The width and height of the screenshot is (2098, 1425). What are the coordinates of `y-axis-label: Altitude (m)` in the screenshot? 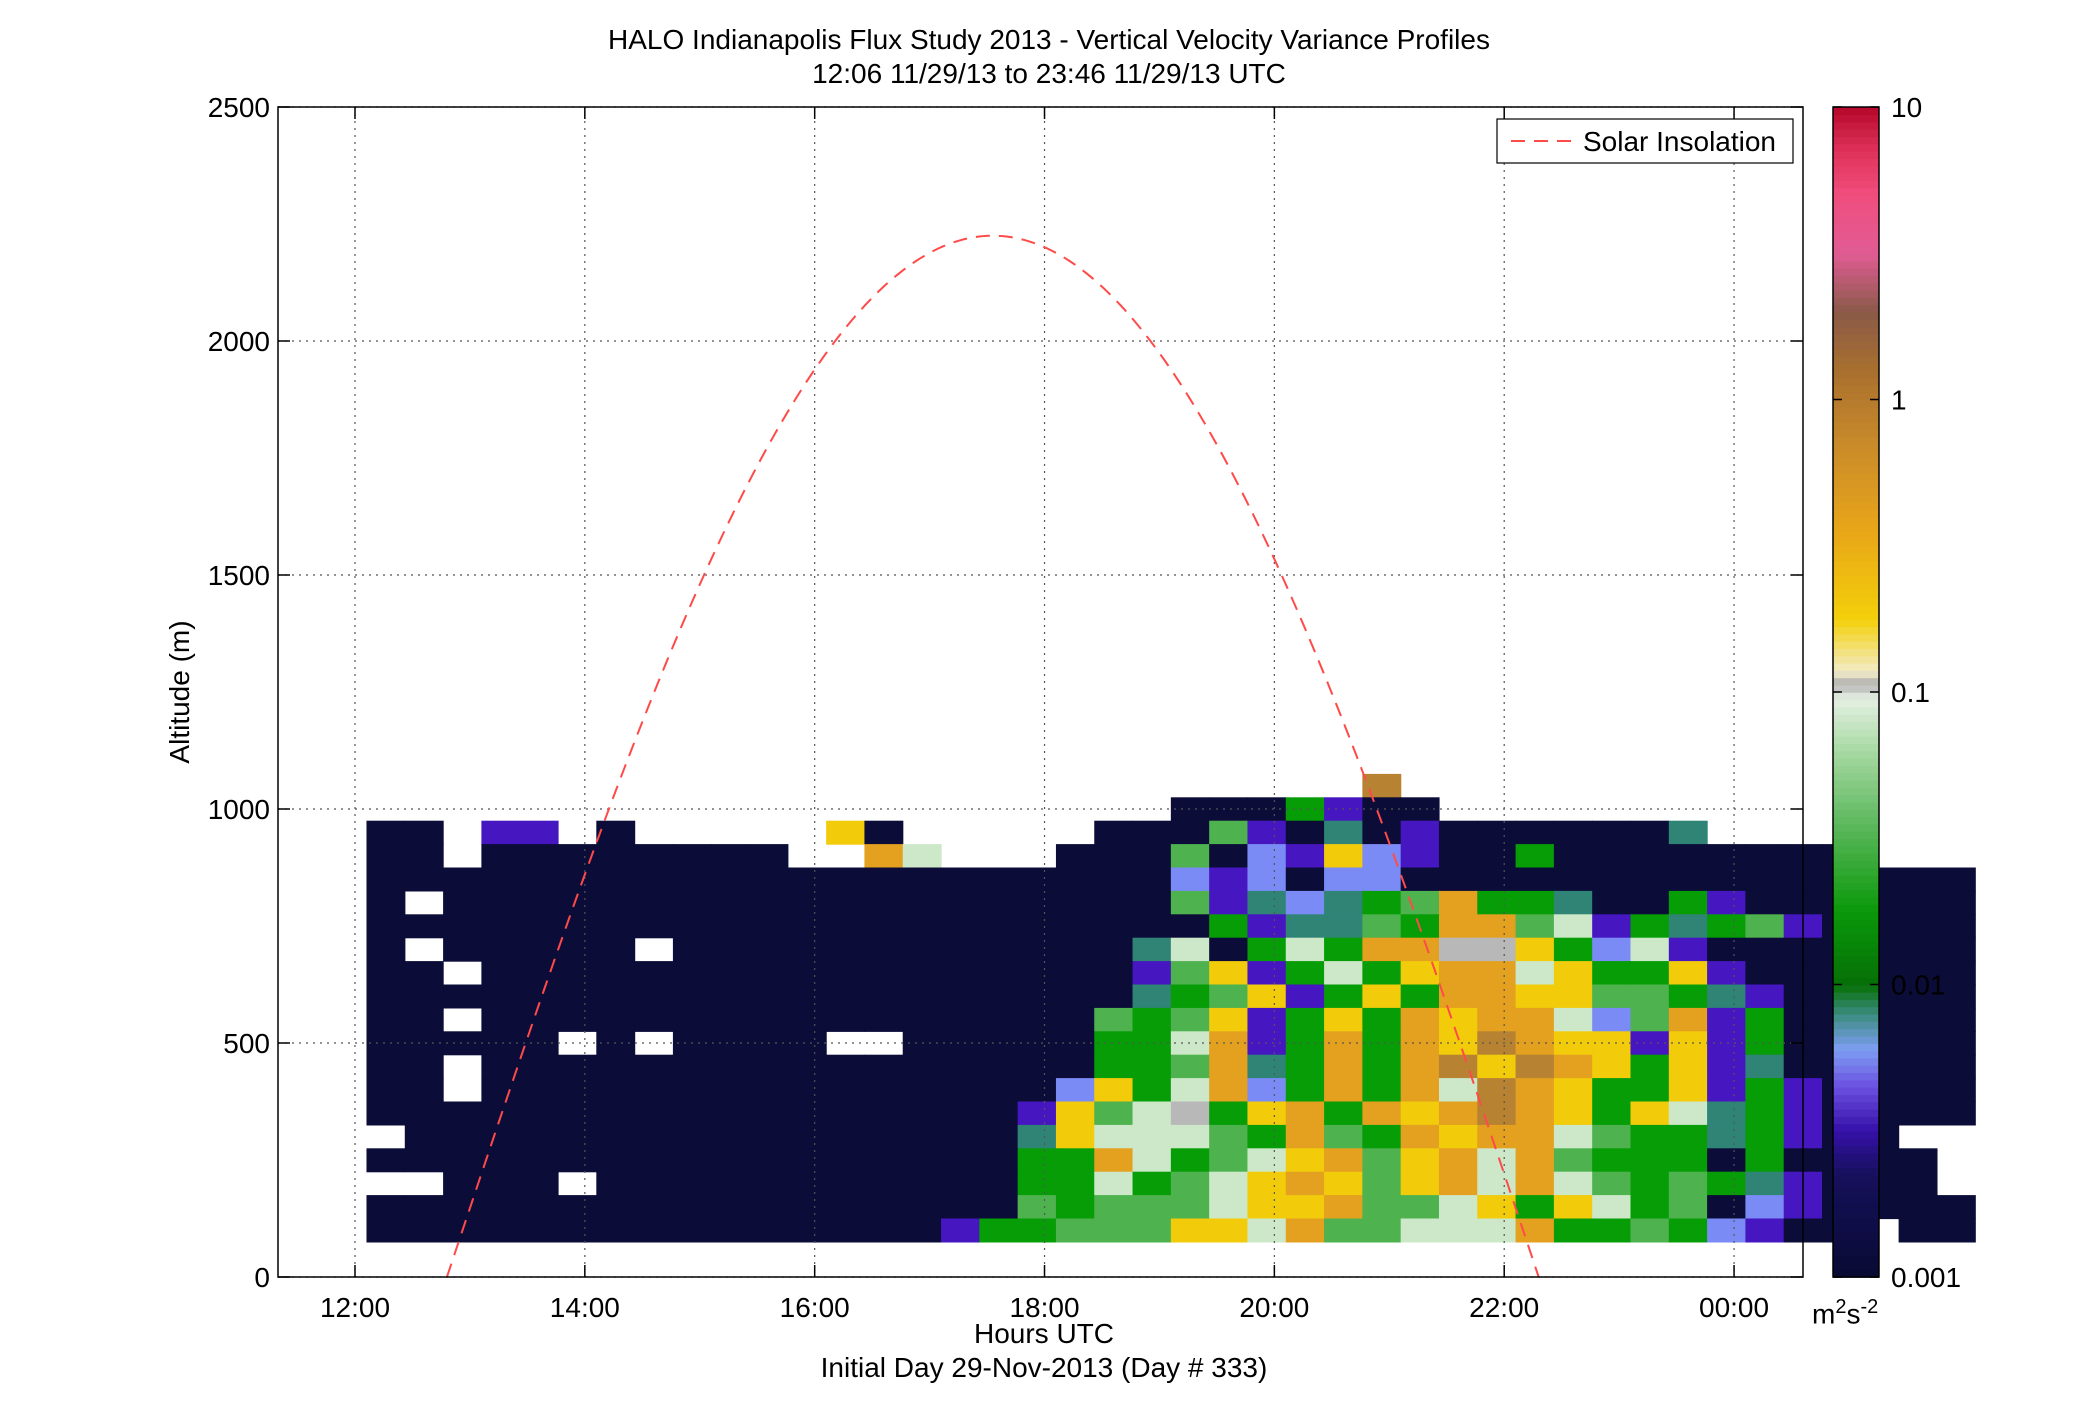 It's located at (179, 692).